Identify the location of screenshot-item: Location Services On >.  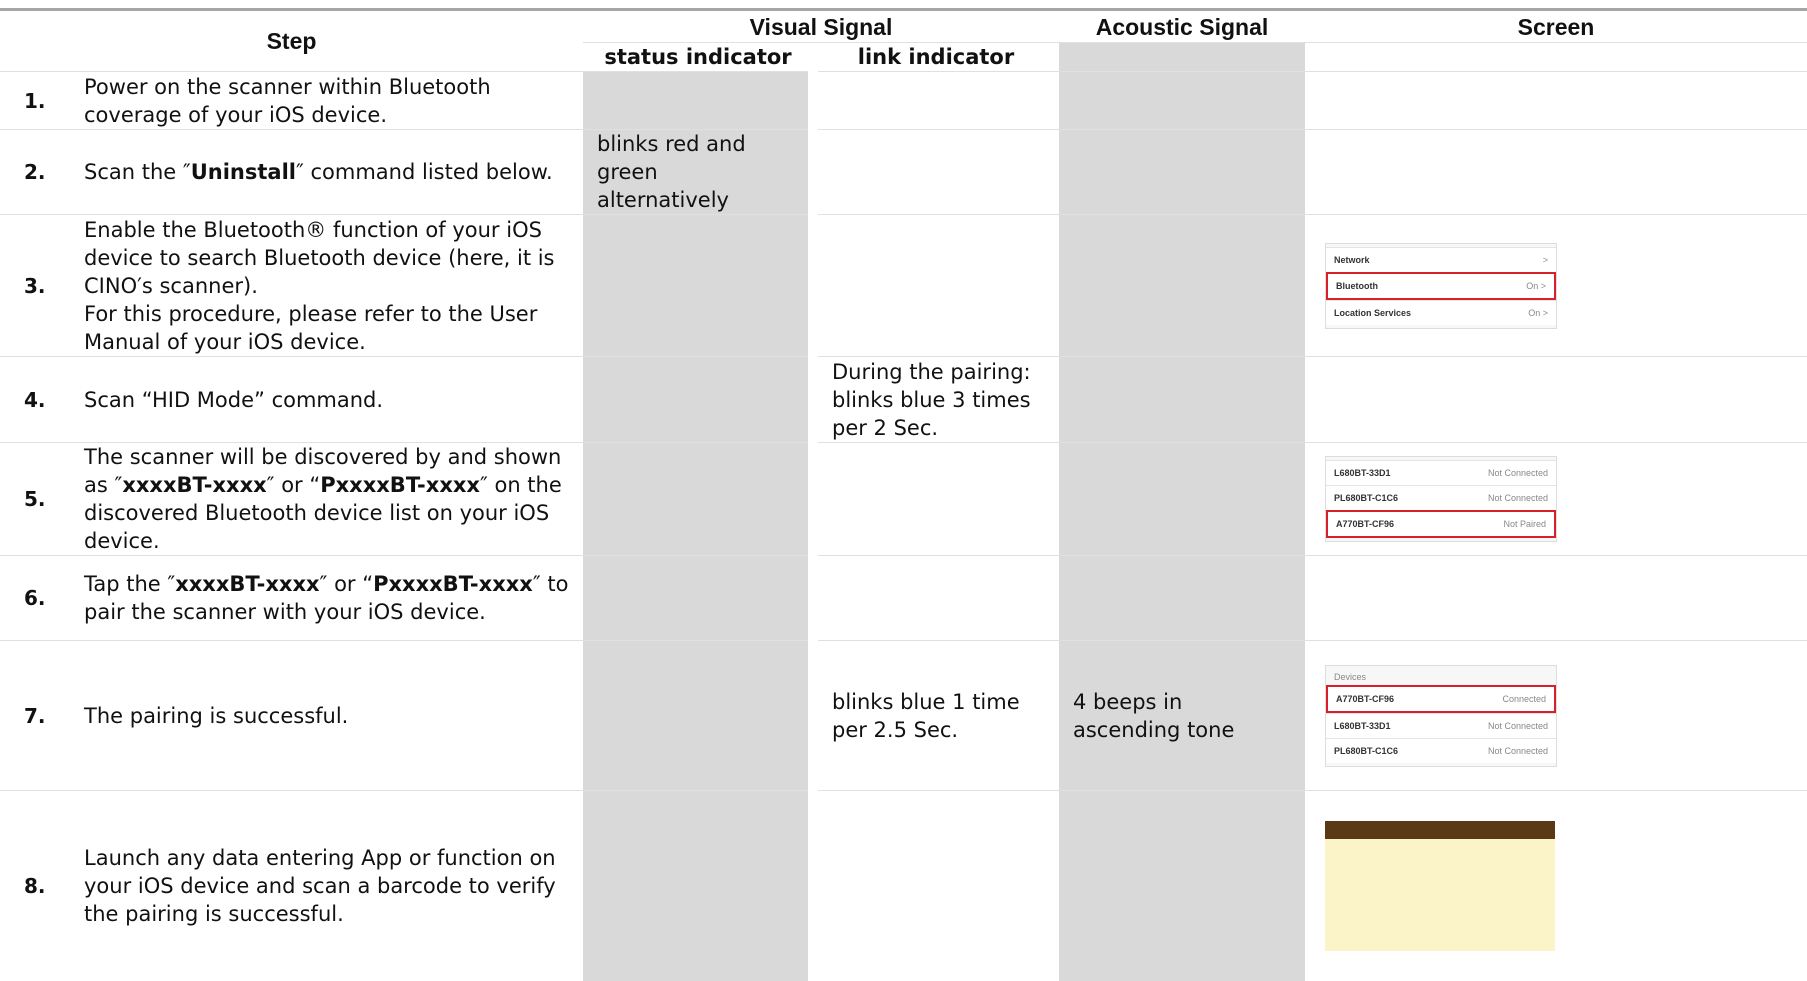
(1441, 312).